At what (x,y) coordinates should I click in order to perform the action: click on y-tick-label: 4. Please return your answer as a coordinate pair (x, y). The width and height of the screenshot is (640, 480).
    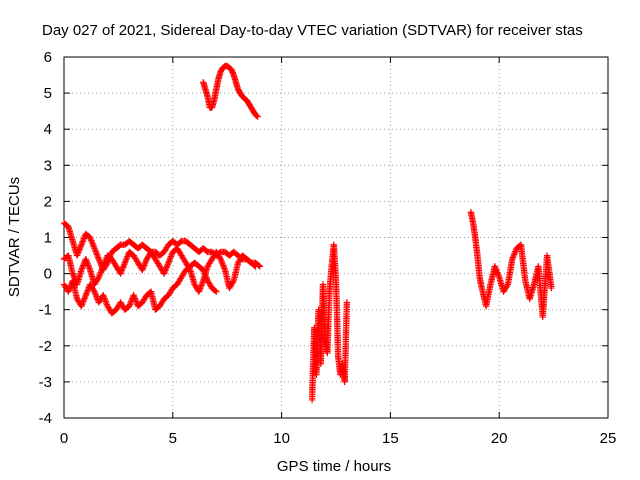
    Looking at the image, I should click on (48, 129).